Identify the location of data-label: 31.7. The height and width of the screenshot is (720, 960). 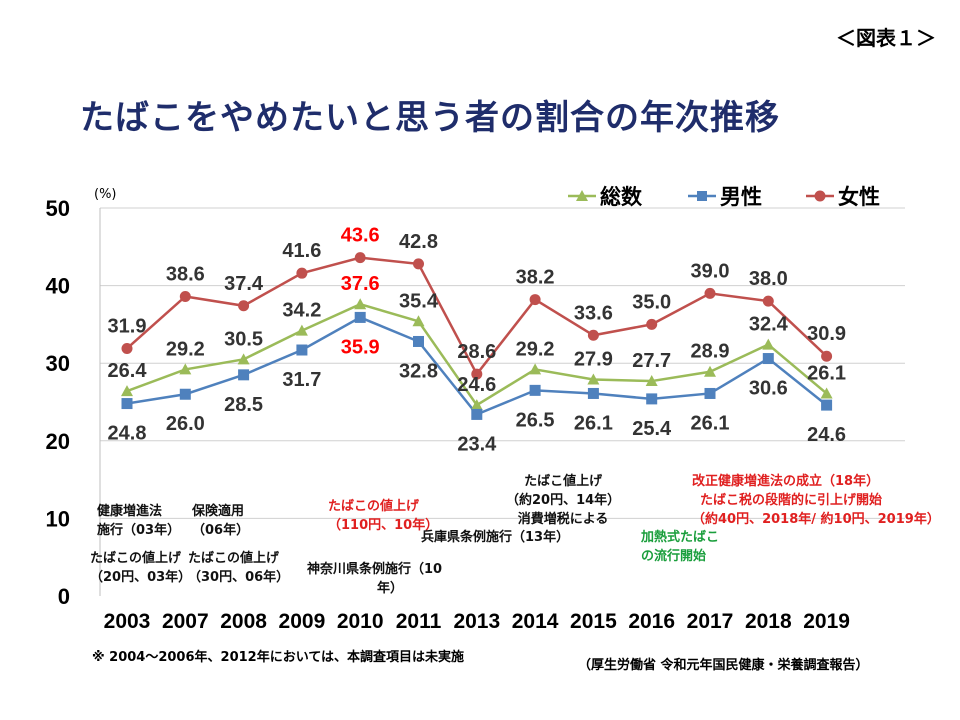
(301, 380).